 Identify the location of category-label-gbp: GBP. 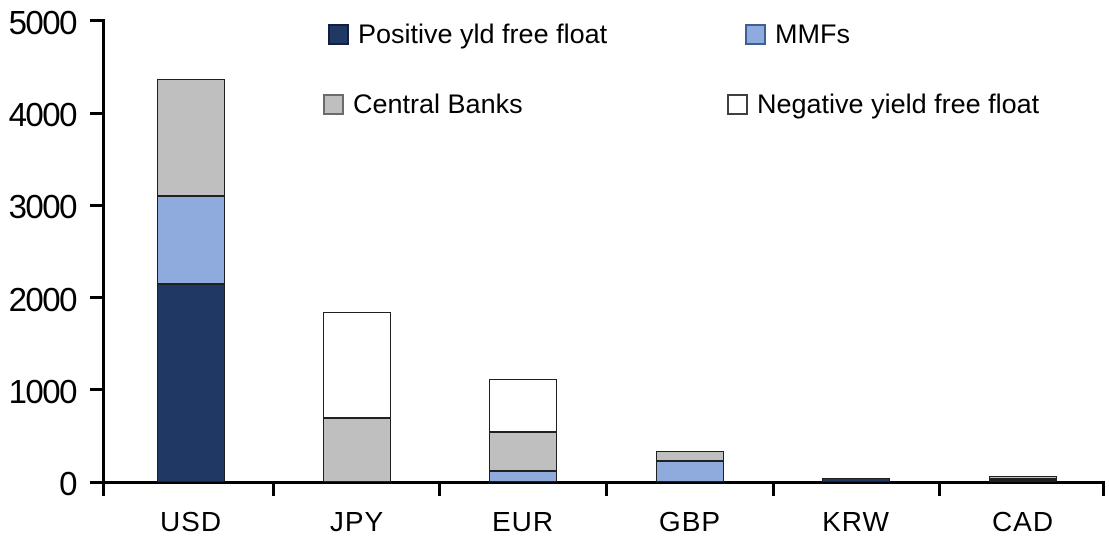
(690, 521).